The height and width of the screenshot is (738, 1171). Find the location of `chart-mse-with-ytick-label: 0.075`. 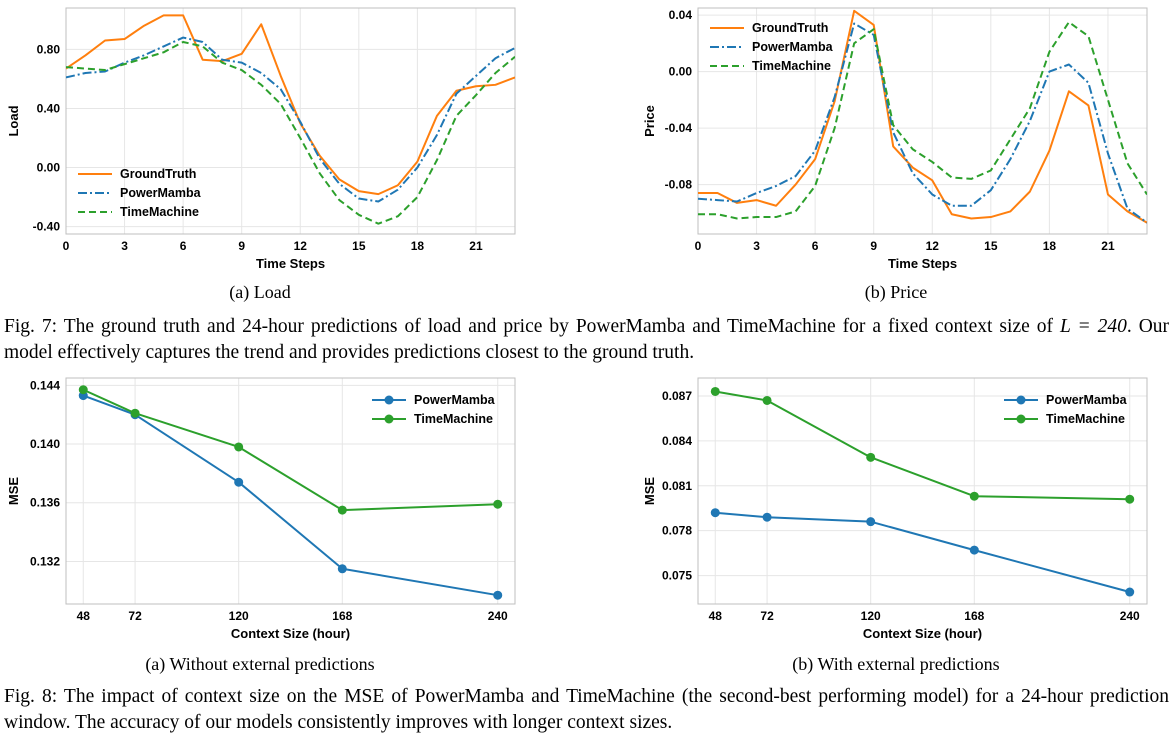

chart-mse-with-ytick-label: 0.075 is located at coordinates (677, 576).